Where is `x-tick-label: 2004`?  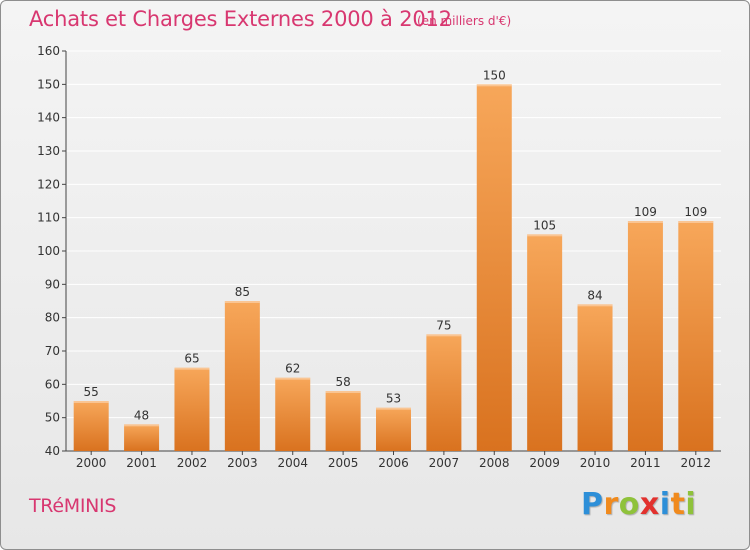
x-tick-label: 2004 is located at coordinates (292, 463).